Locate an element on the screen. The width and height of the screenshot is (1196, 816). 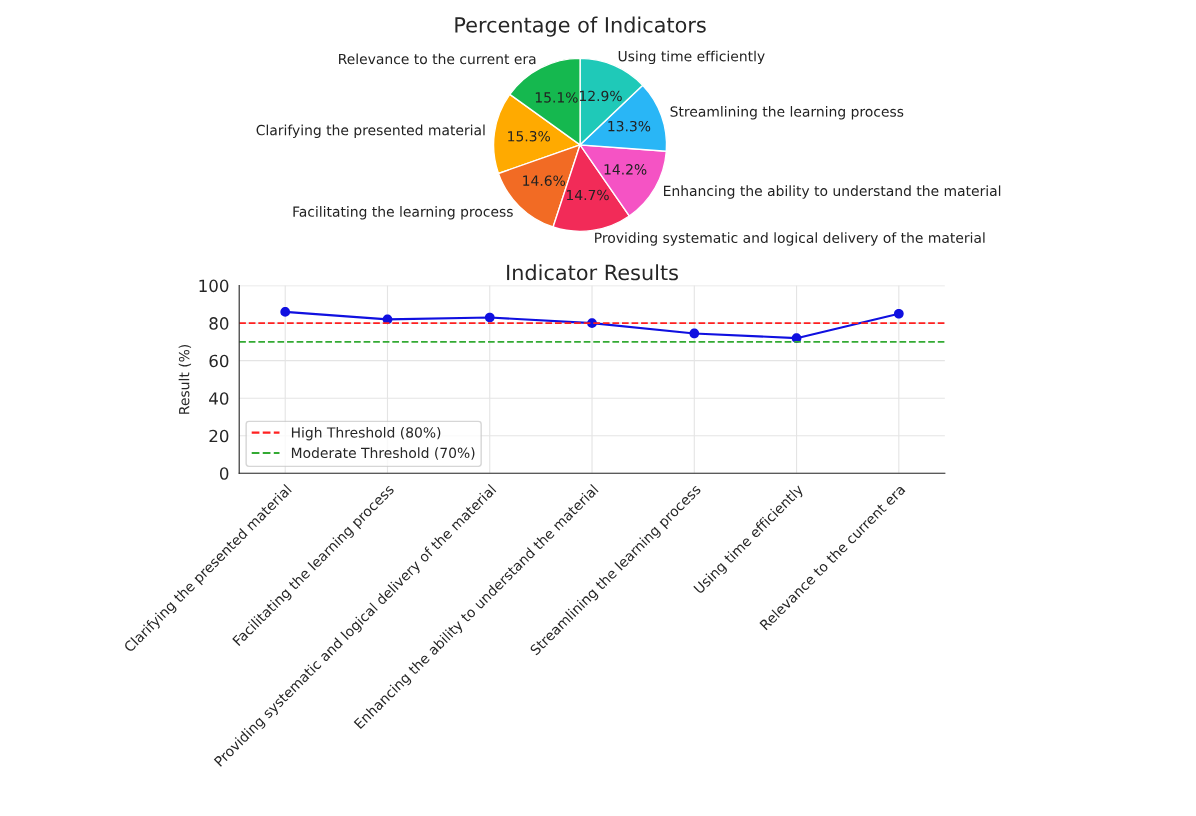
slice-label: Streamlining the learning process is located at coordinates (787, 113).